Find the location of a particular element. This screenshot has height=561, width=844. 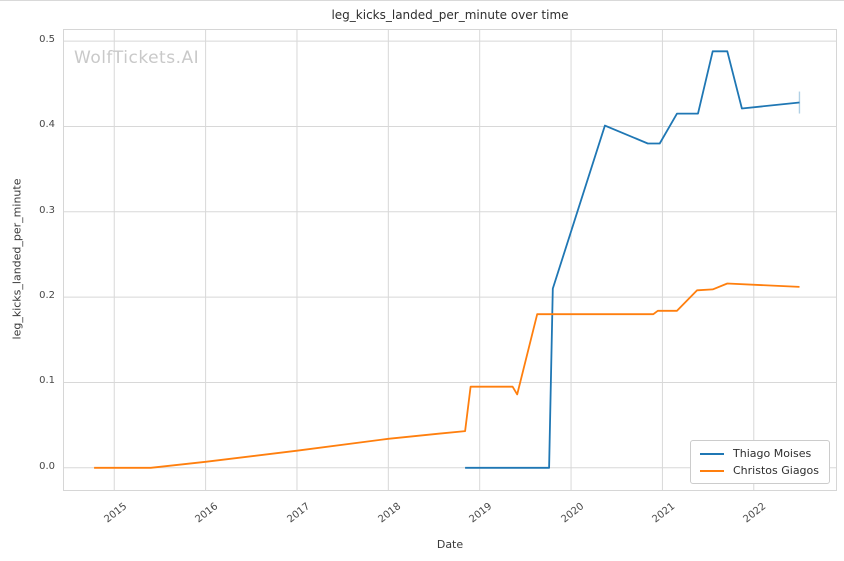

x-tick-label: 2019 is located at coordinates (481, 513).